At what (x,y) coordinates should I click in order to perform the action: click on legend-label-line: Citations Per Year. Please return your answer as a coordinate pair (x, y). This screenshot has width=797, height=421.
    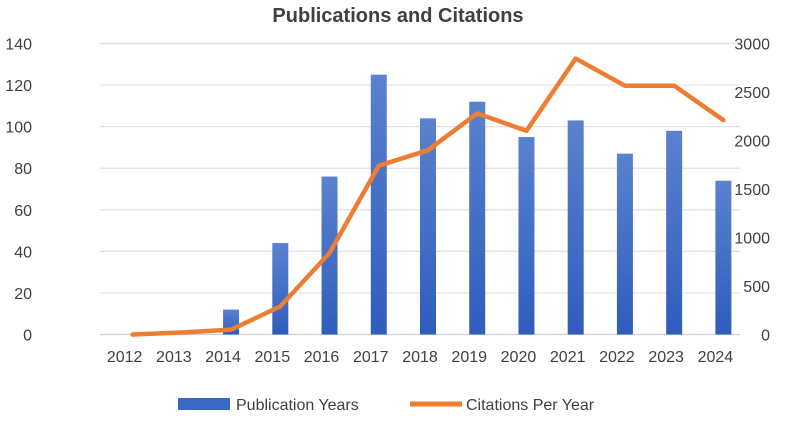
    Looking at the image, I should click on (530, 405).